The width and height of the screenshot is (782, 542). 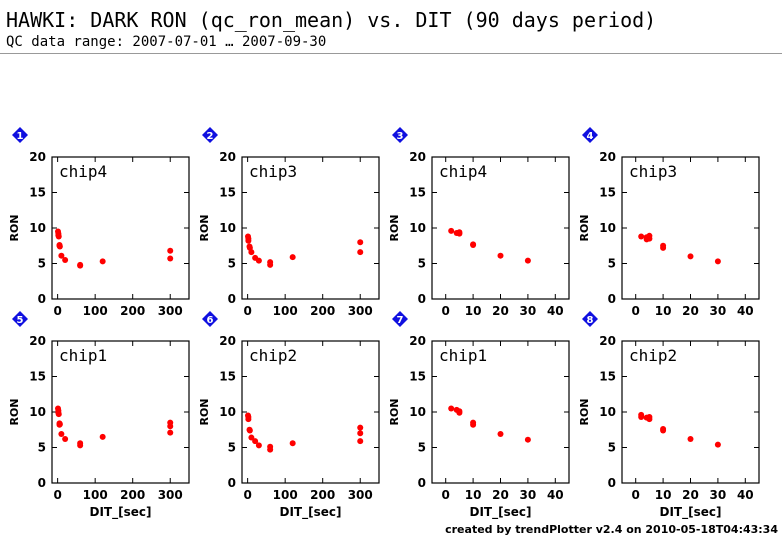 What do you see at coordinates (20, 136) in the screenshot?
I see `panel-badge-number: 1` at bounding box center [20, 136].